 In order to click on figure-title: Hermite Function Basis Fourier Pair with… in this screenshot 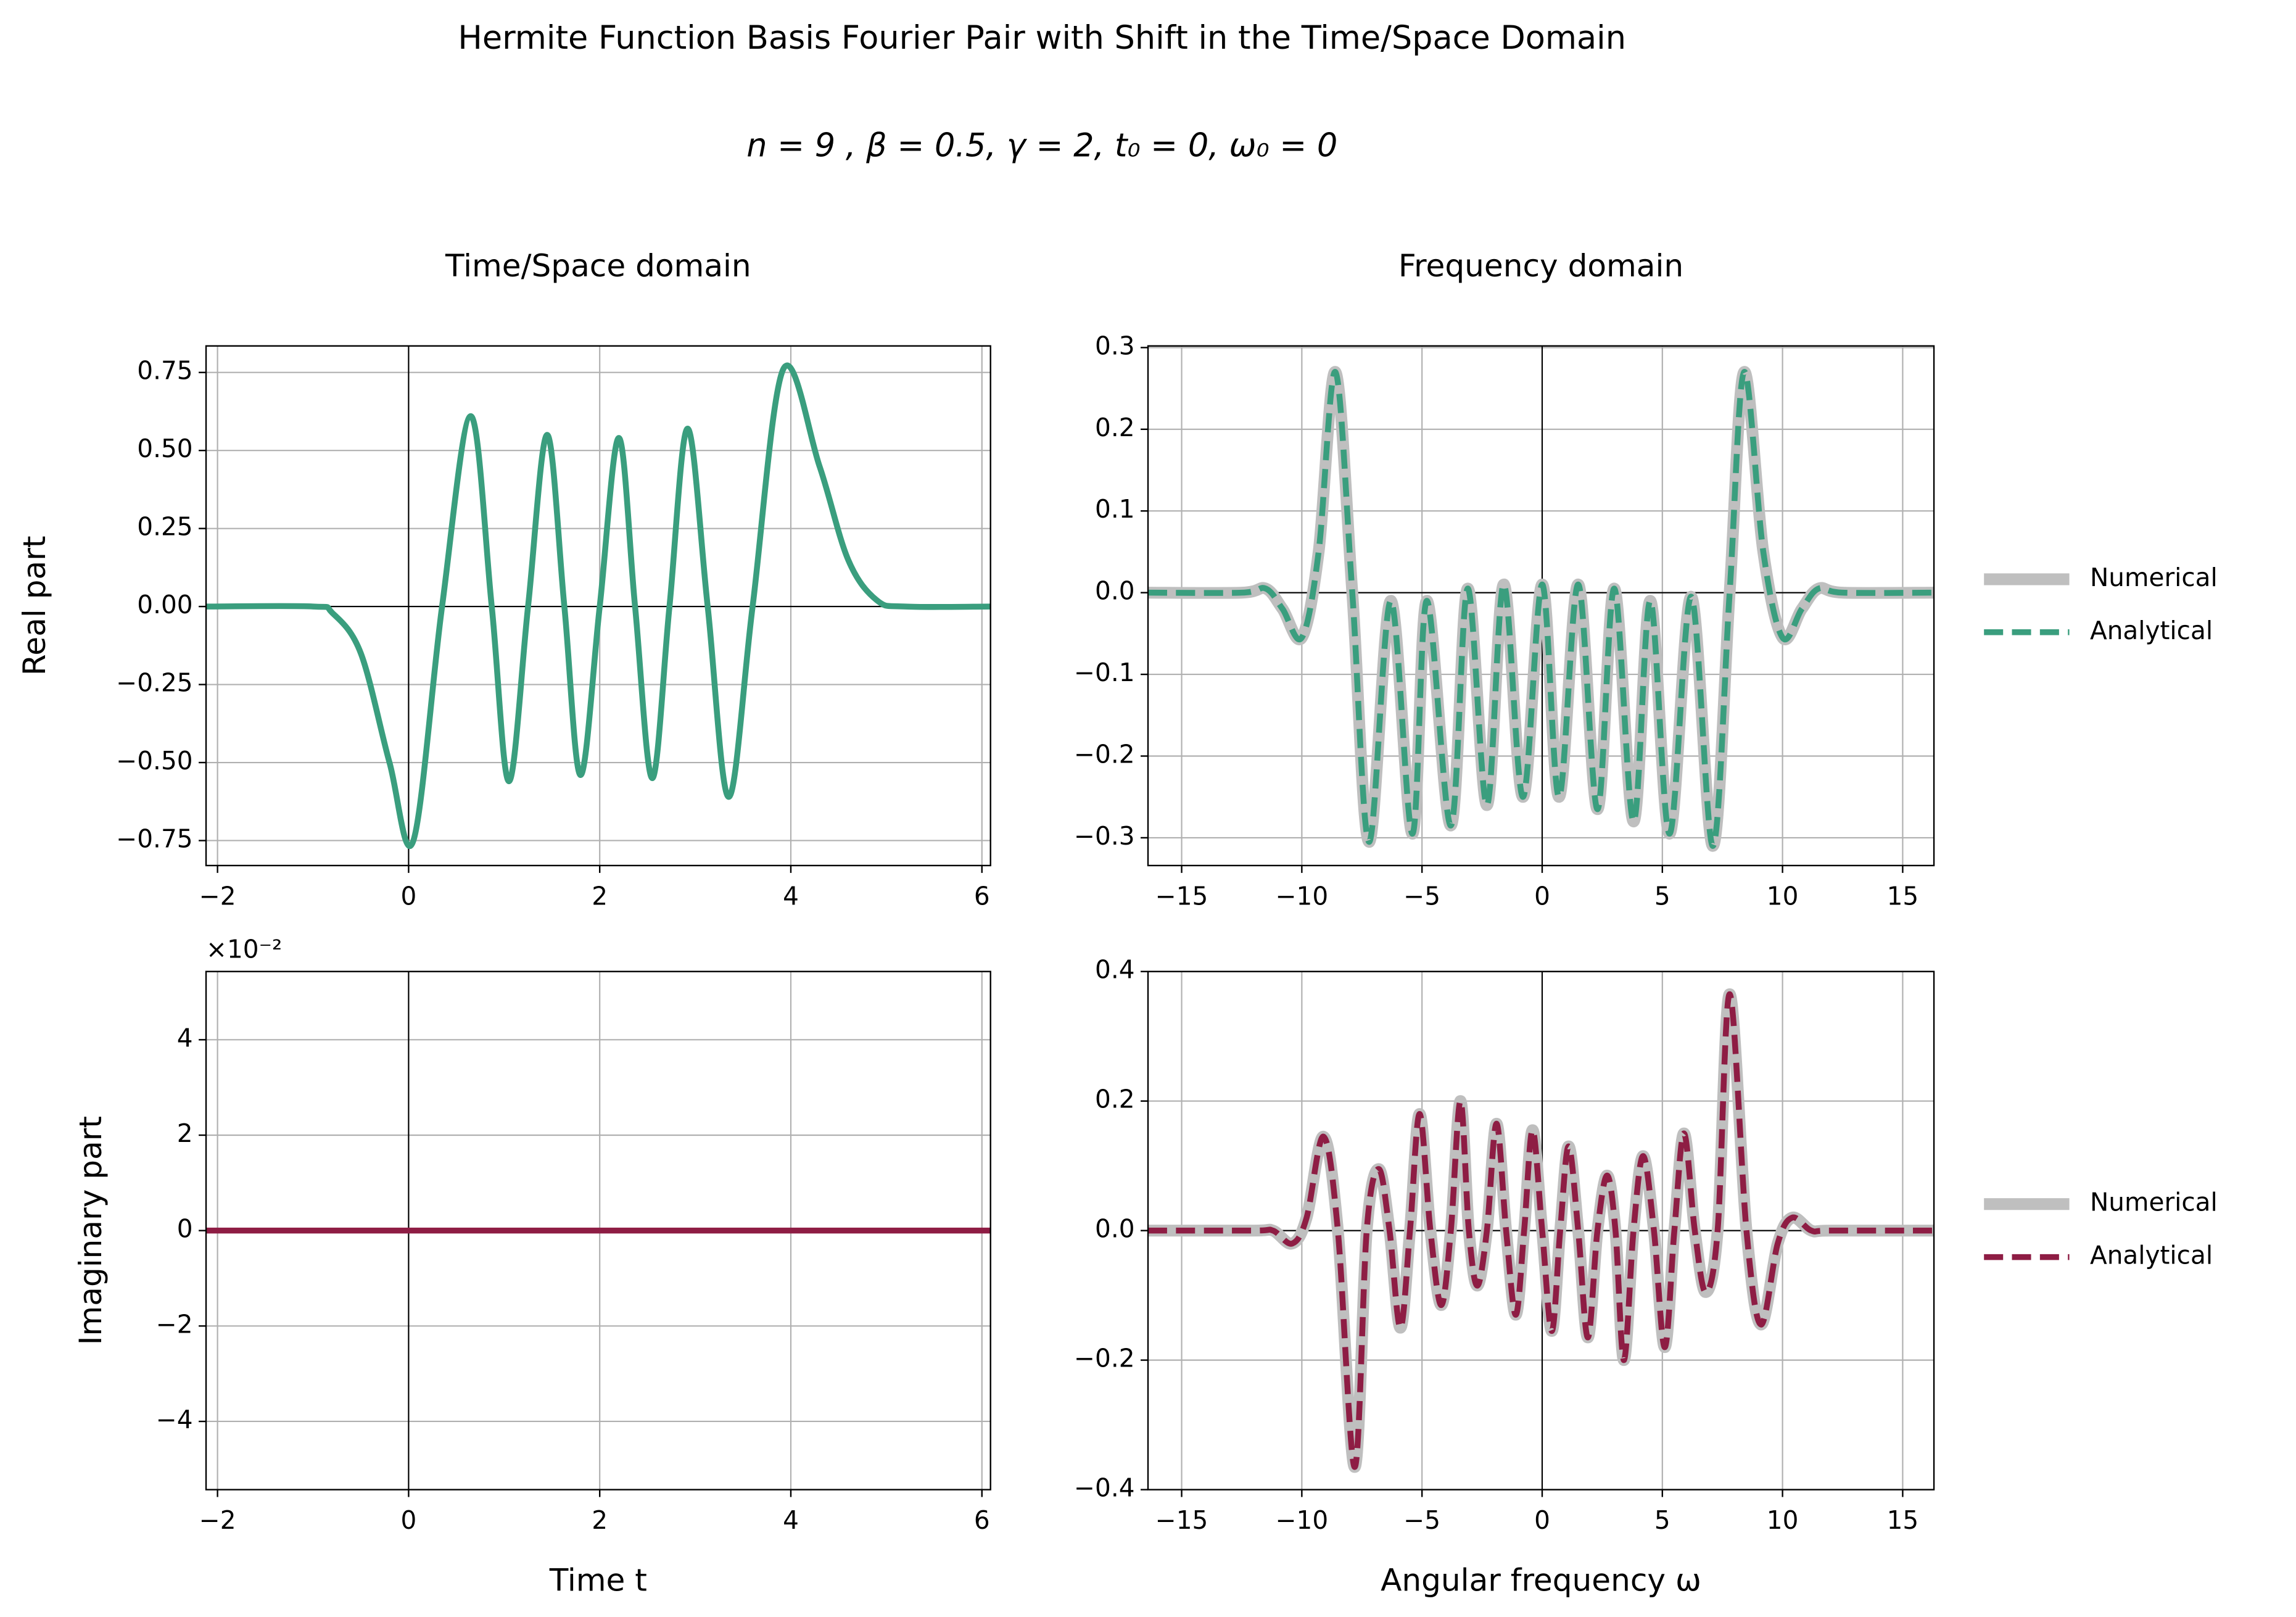, I will do `click(1042, 38)`.